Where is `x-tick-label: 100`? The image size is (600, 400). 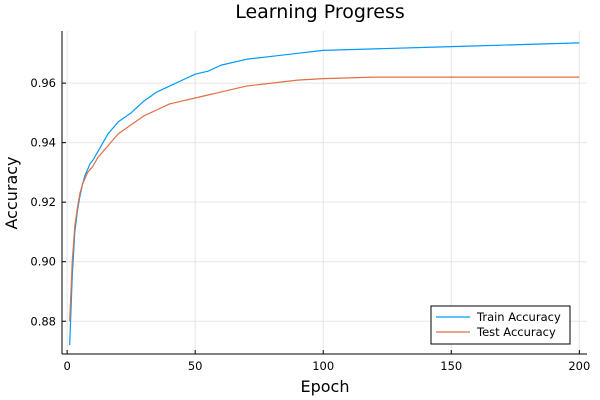 x-tick-label: 100 is located at coordinates (323, 366).